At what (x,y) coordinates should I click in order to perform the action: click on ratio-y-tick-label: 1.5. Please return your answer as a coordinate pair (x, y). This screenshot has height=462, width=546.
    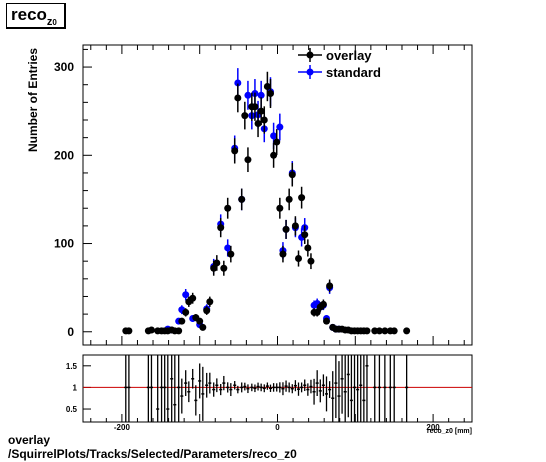
    Looking at the image, I should click on (72, 366).